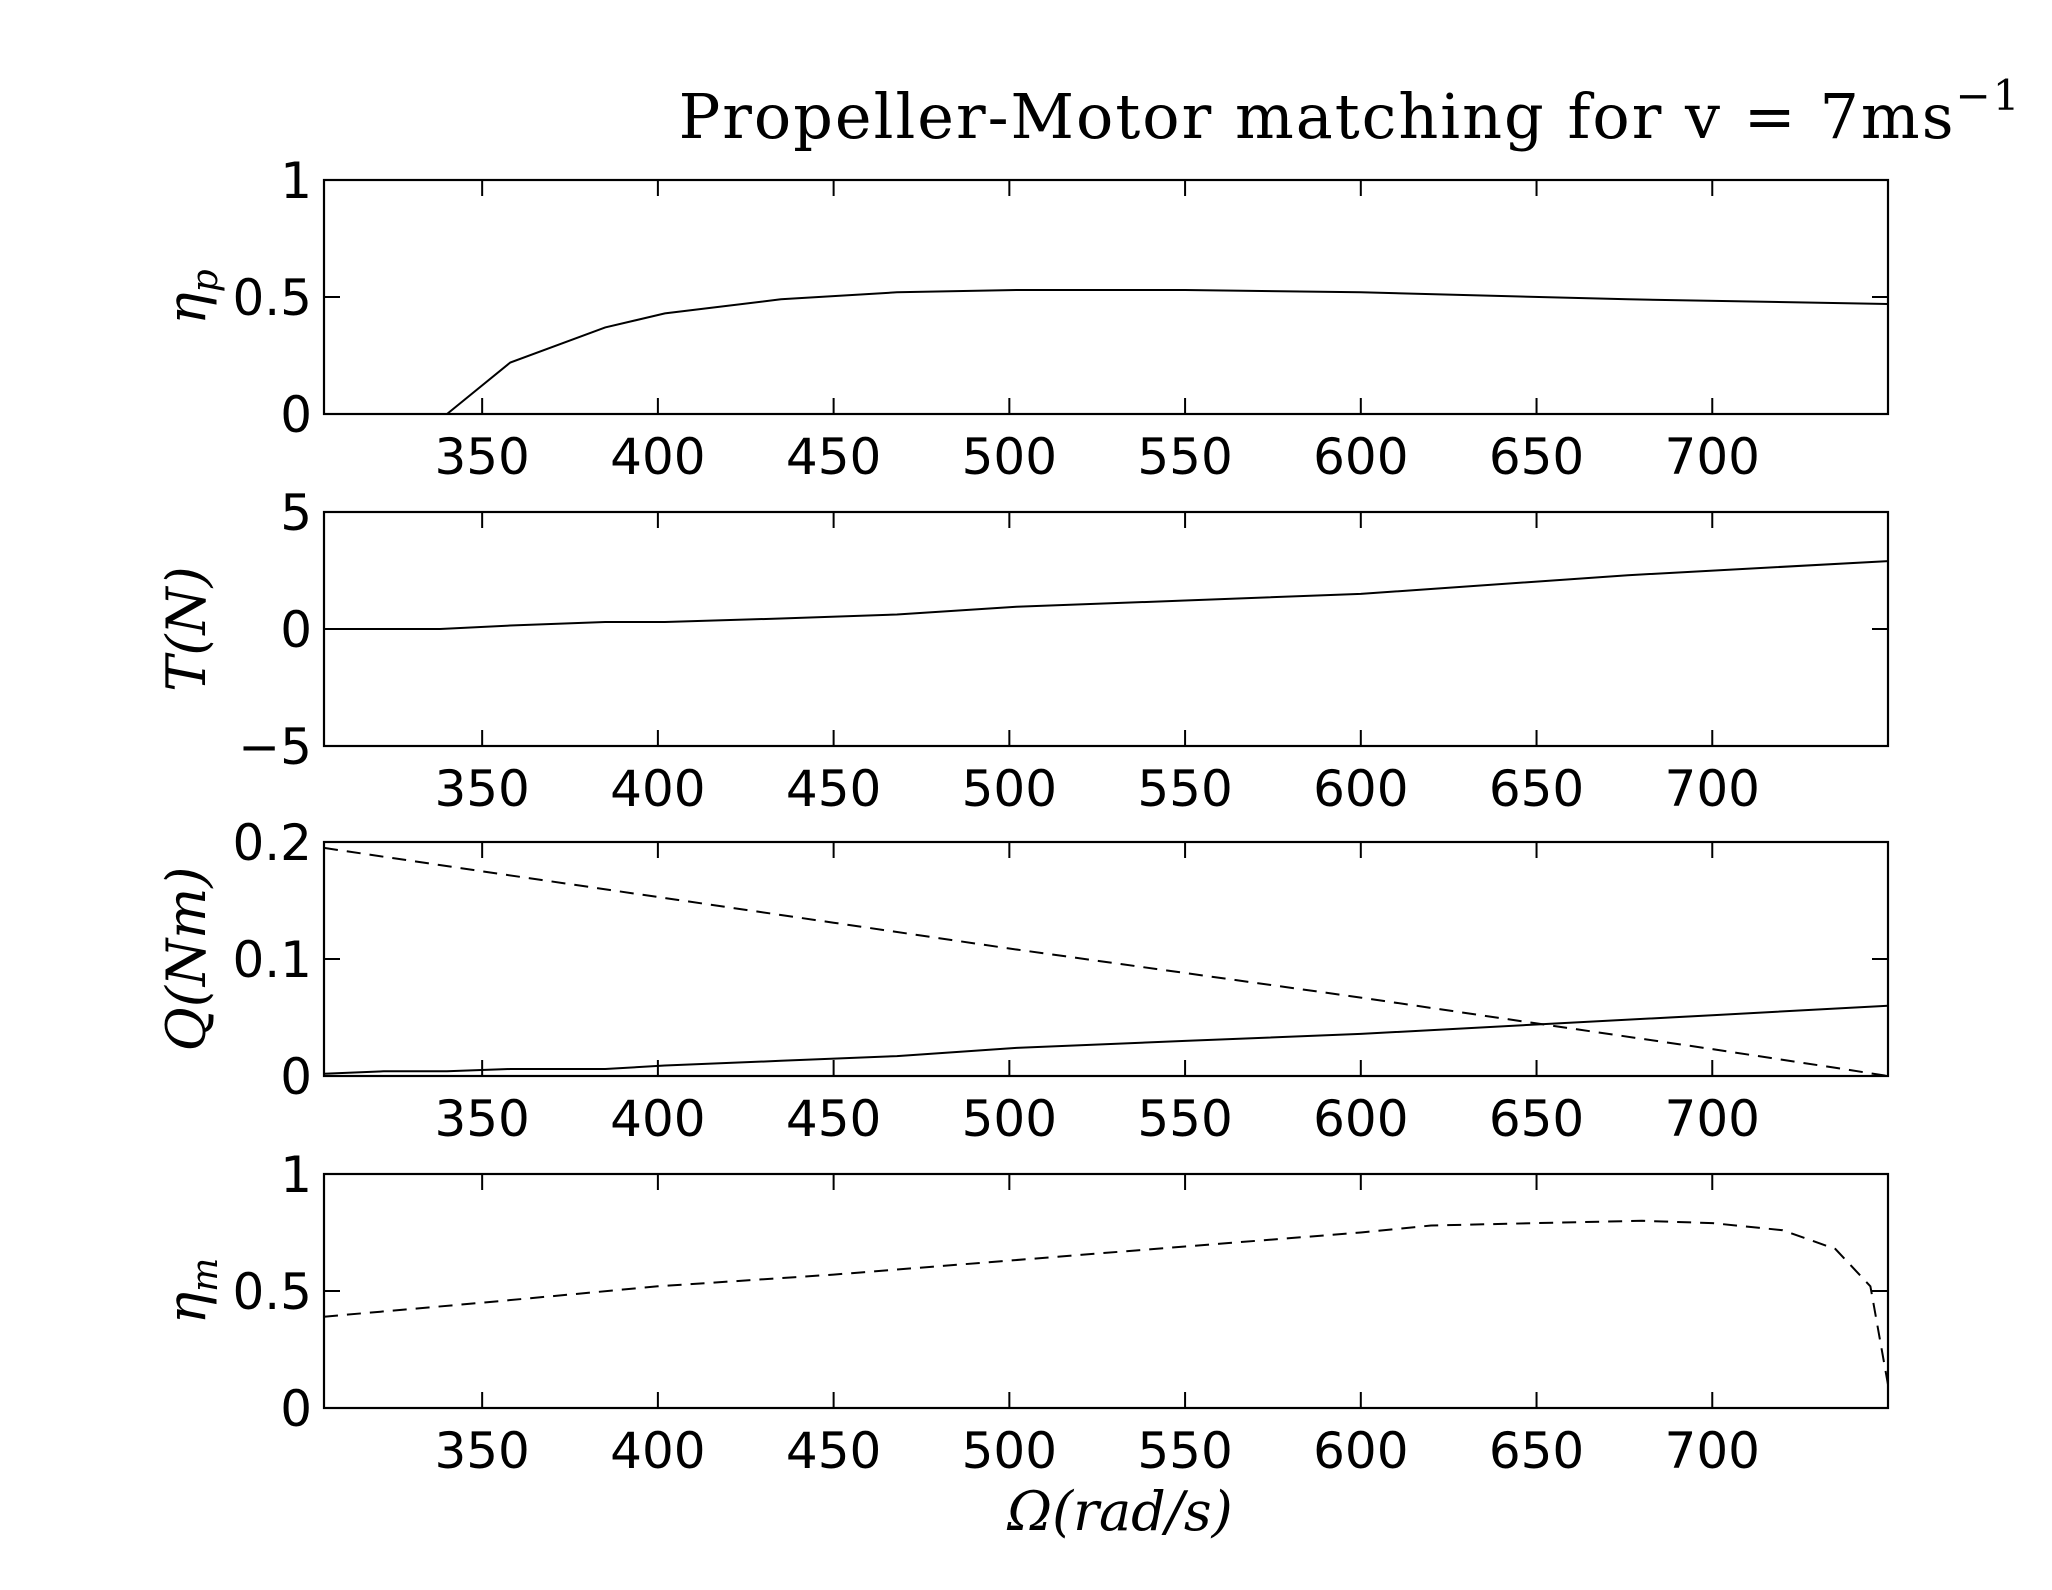  I want to click on y-tick-label: 0.2, so click(272, 843).